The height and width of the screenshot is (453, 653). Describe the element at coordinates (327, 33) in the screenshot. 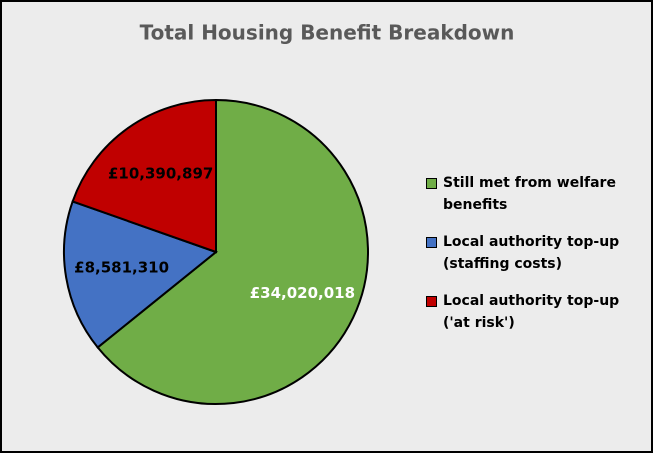

I see `chart-title: Total Housing Benefit Breakdown` at that location.